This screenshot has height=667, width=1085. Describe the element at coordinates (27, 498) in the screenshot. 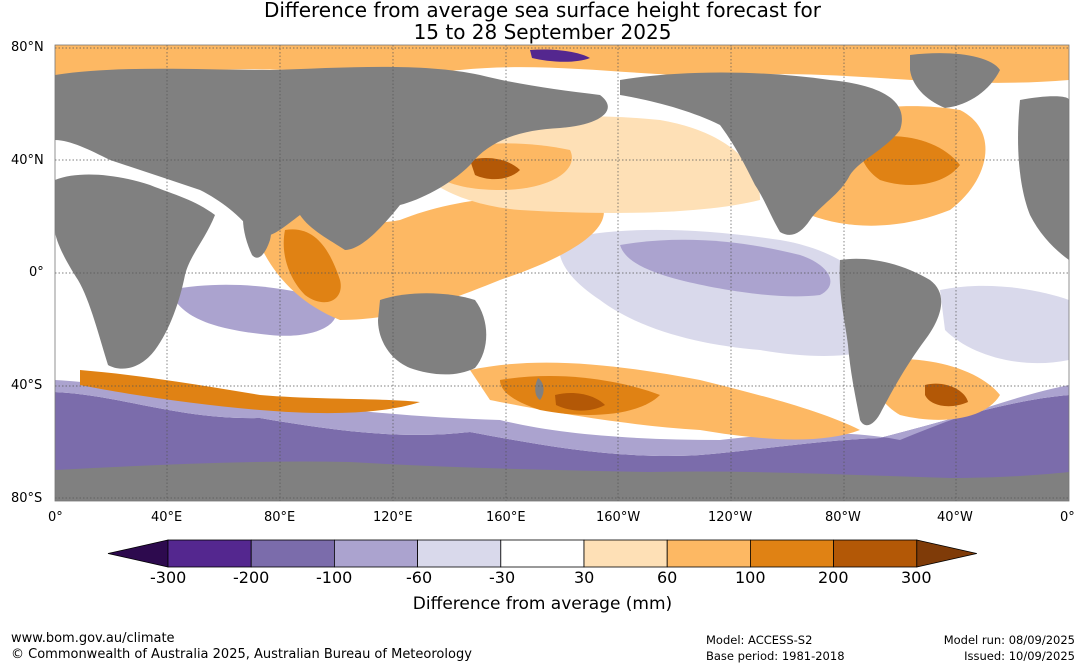

I see `lat-label-80s: 80°S` at that location.